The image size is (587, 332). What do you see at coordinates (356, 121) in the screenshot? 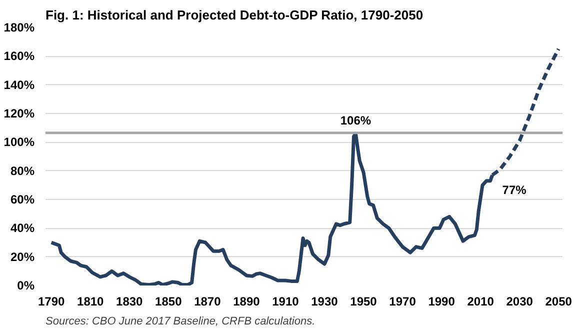
I see `annotation: 106%` at bounding box center [356, 121].